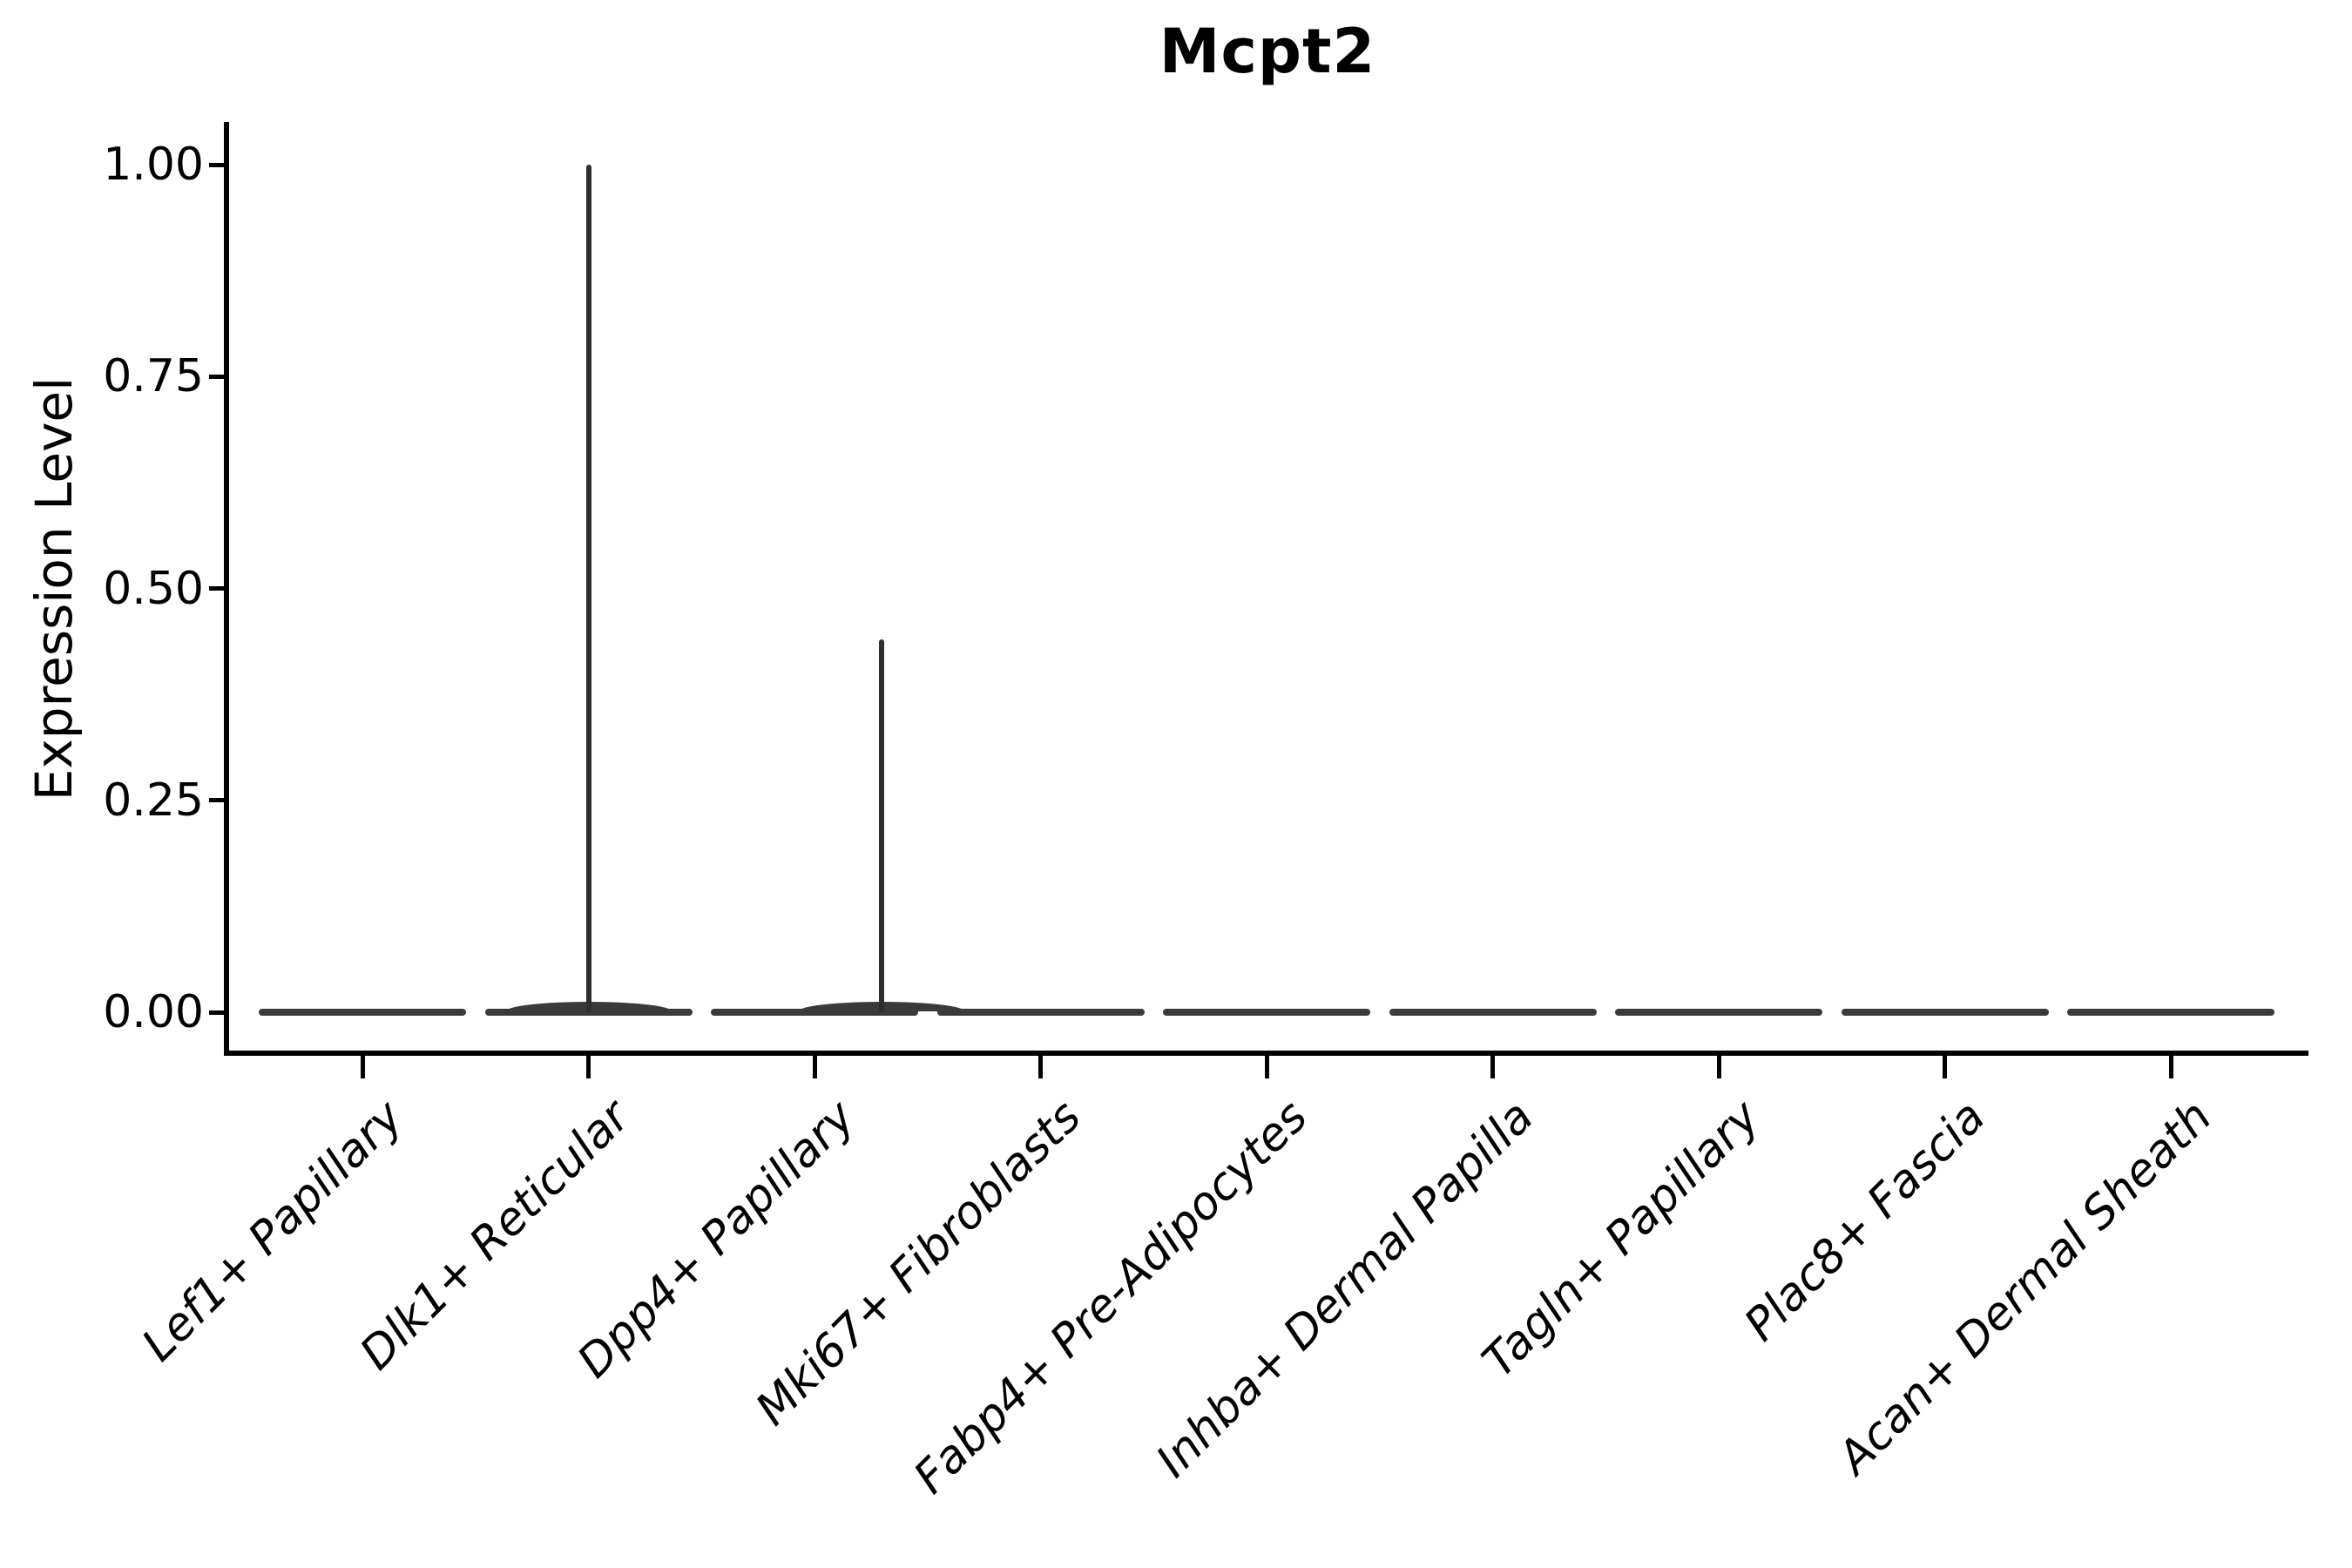 This screenshot has height=1568, width=2352. What do you see at coordinates (1345, 1290) in the screenshot?
I see `x-tick-label: Inhba+ Dermal Papilla` at bounding box center [1345, 1290].